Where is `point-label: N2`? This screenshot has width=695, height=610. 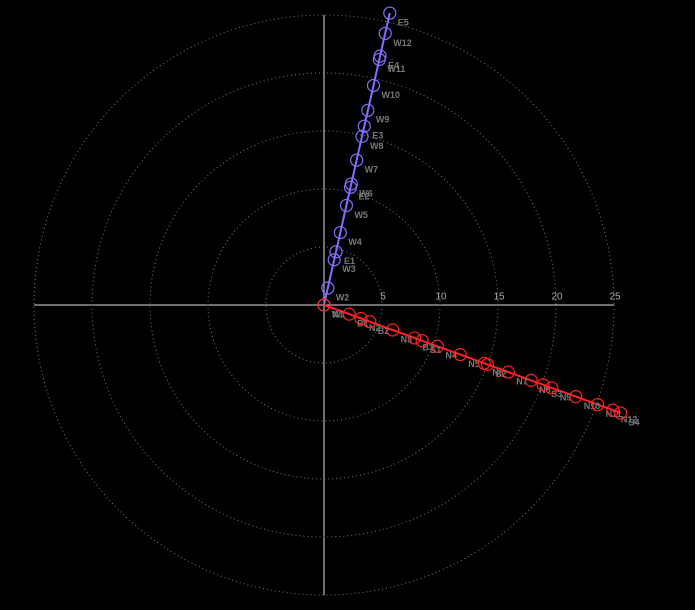
point-label: N2 is located at coordinates (375, 328).